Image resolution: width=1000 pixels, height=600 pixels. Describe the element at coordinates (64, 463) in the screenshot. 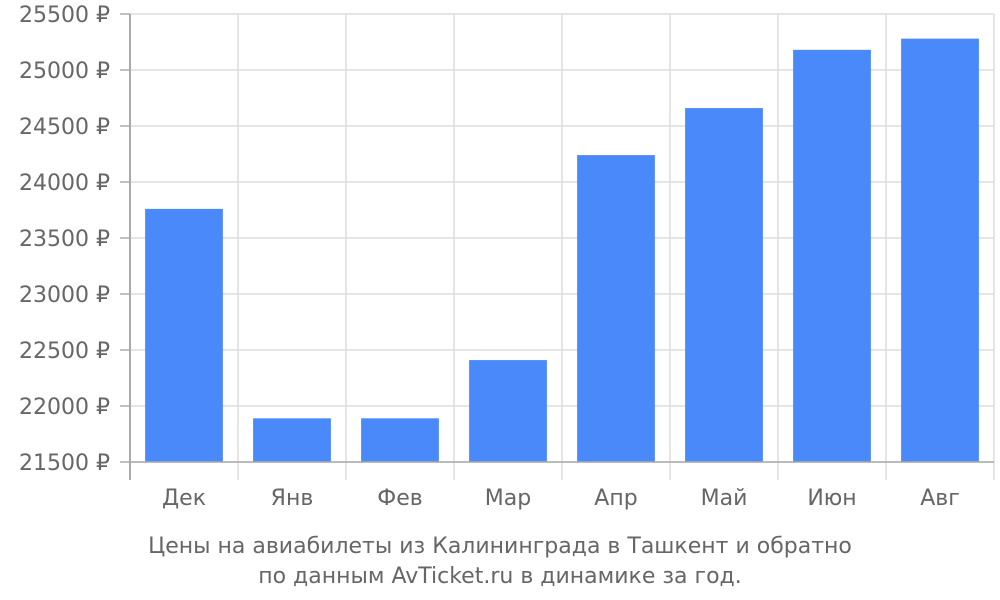

I see `y-tick-label: 21500 ₽` at that location.